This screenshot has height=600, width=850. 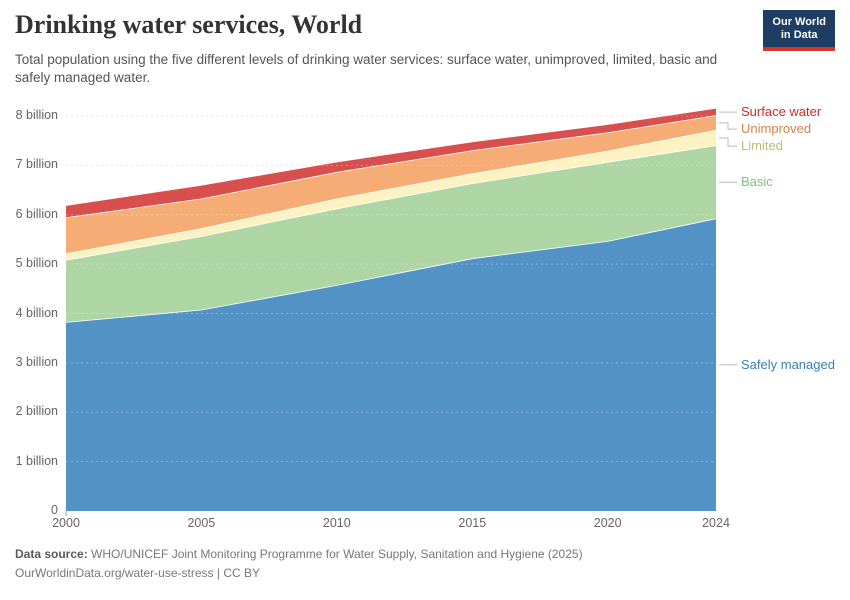 What do you see at coordinates (189, 24) in the screenshot?
I see `chart-title: Drinking water services, World` at bounding box center [189, 24].